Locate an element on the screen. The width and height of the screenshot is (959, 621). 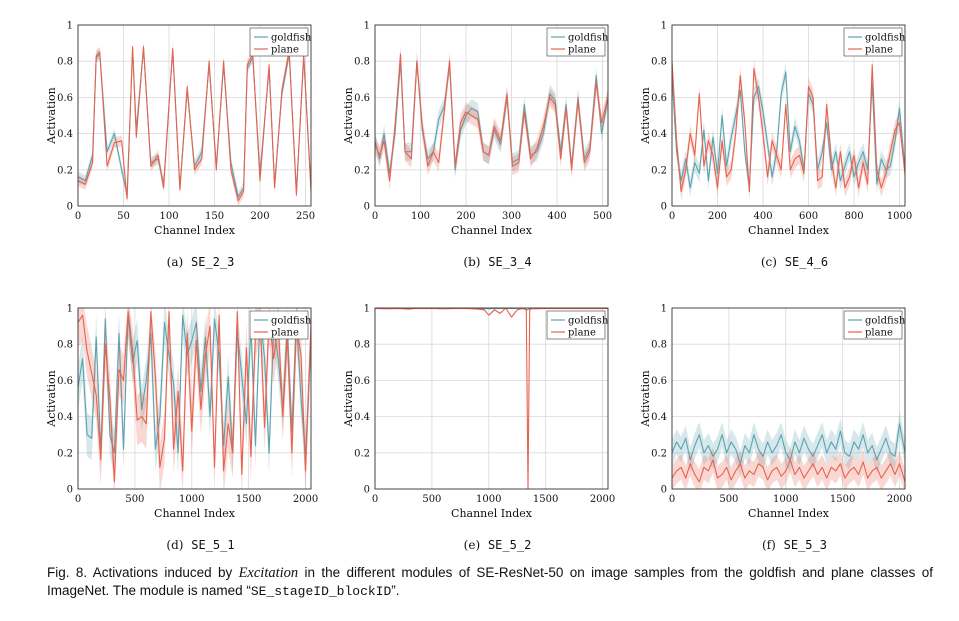
x-tick-label: 250 is located at coordinates (305, 216).